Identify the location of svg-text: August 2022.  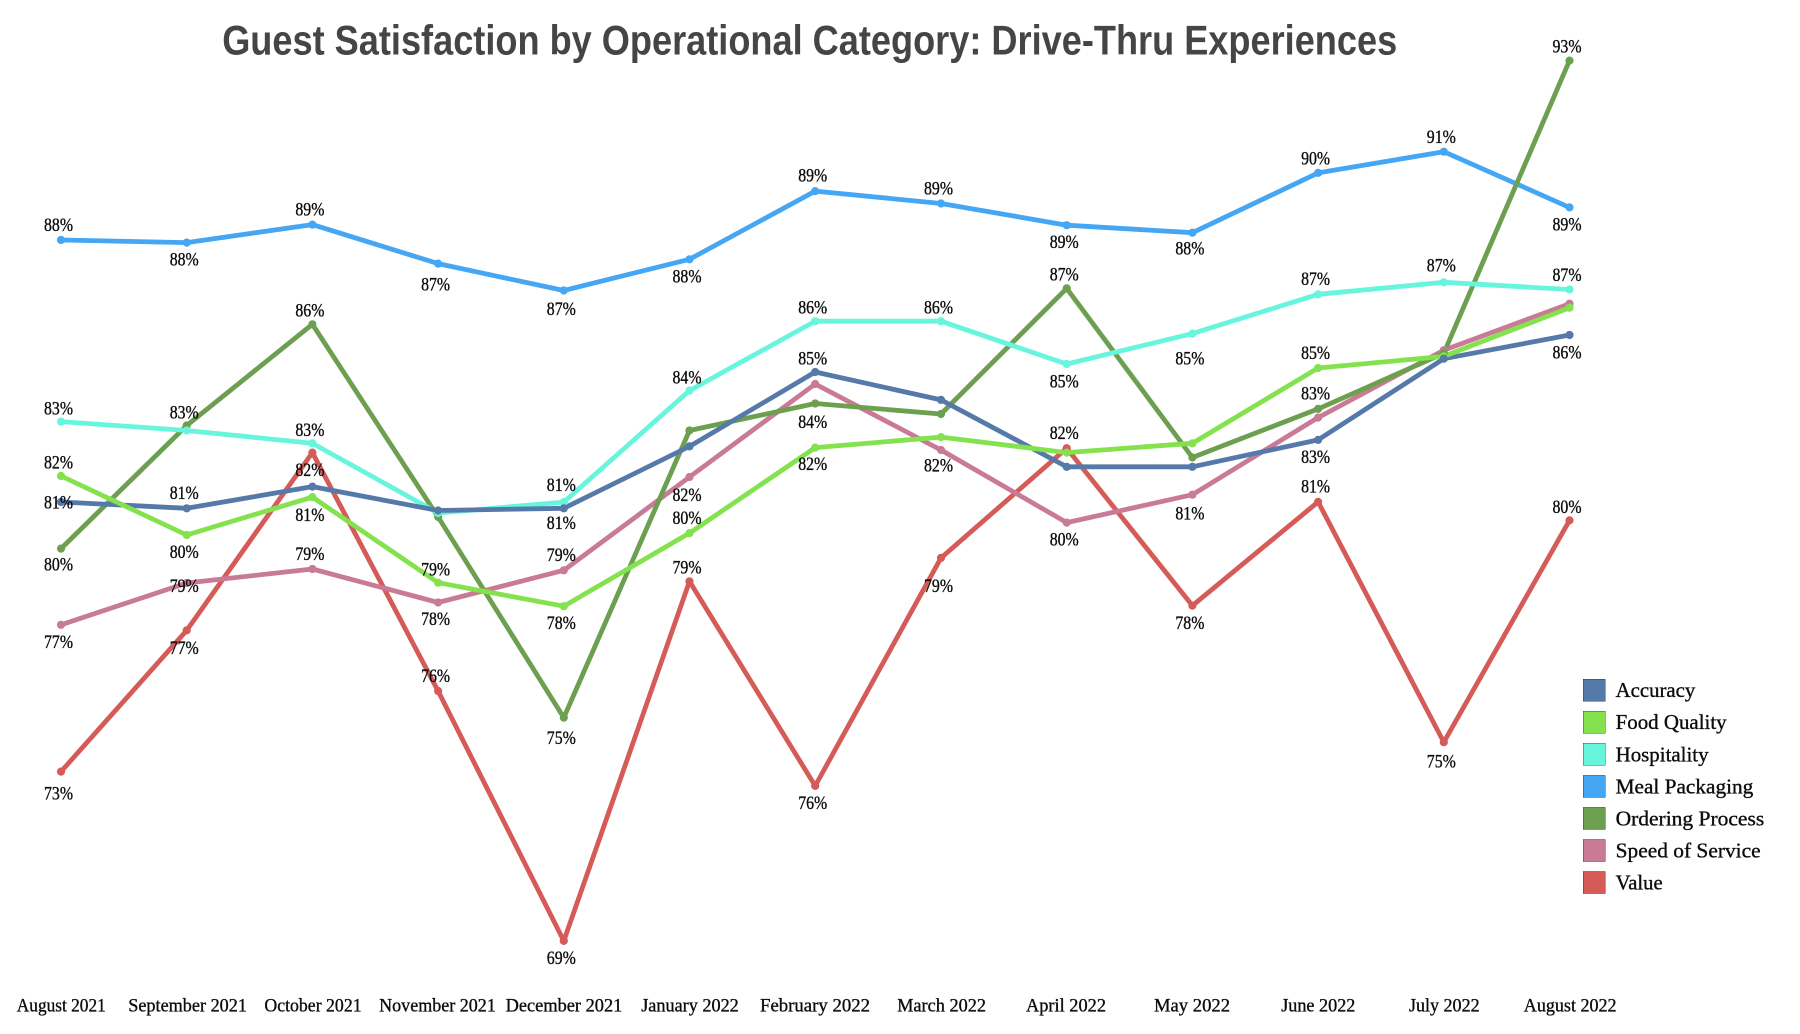
(1570, 1006).